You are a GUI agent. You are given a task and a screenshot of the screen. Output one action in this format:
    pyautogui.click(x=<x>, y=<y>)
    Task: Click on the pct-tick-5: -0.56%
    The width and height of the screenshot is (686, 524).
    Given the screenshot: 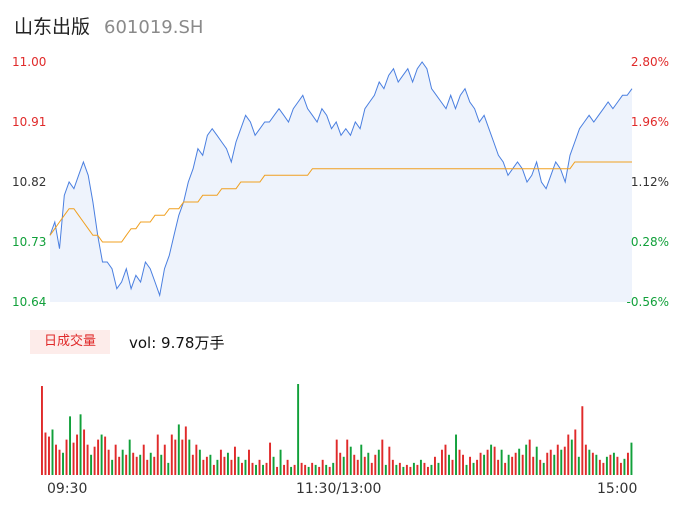 What is the action you would take?
    pyautogui.click(x=647, y=302)
    